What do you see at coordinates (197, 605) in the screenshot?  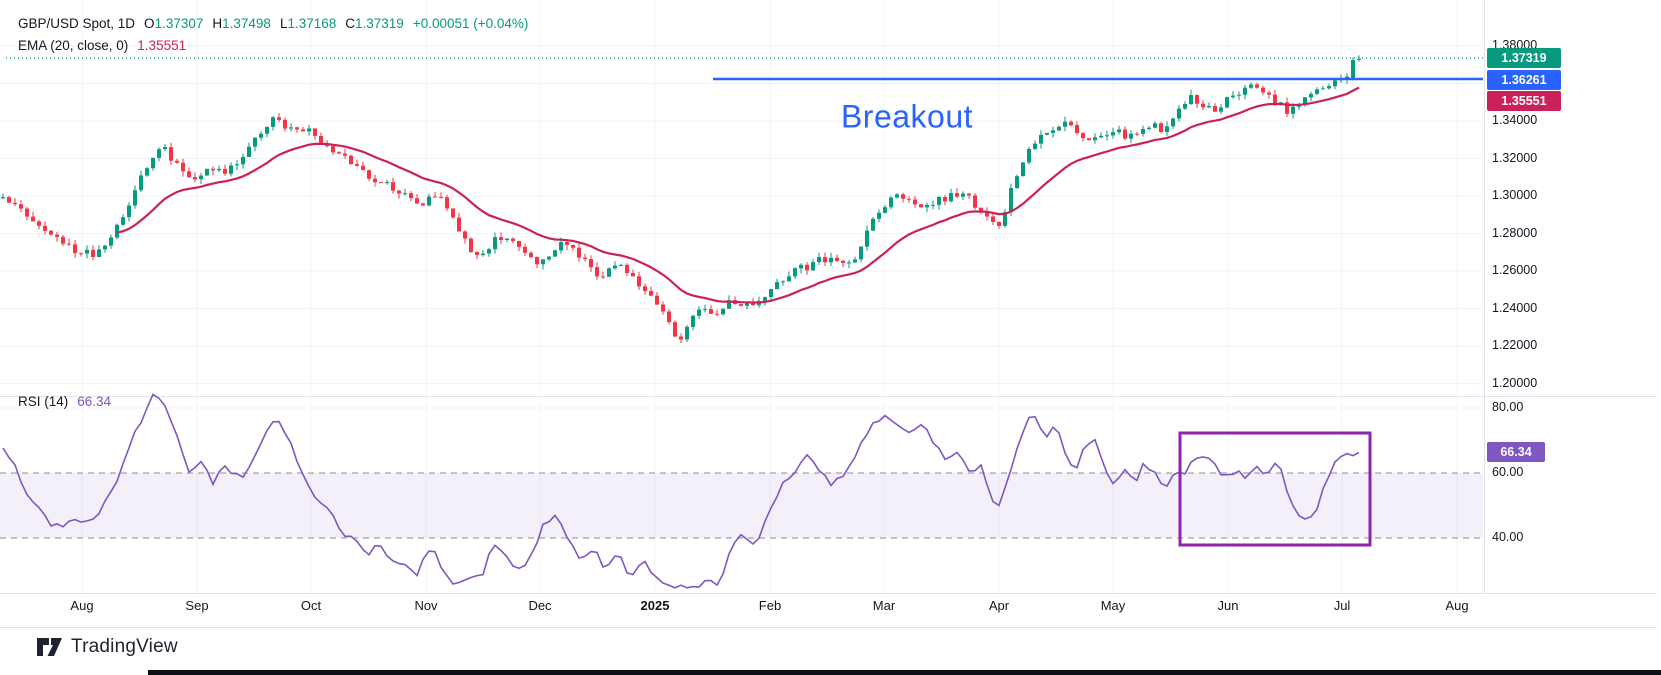 I see `time-tick-label: Sep` at bounding box center [197, 605].